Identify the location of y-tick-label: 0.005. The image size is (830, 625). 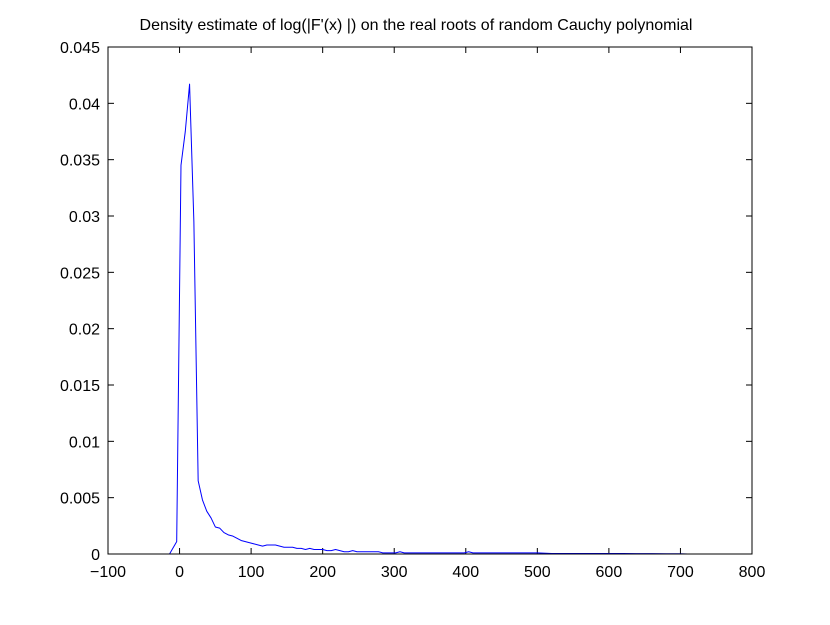
(80, 499).